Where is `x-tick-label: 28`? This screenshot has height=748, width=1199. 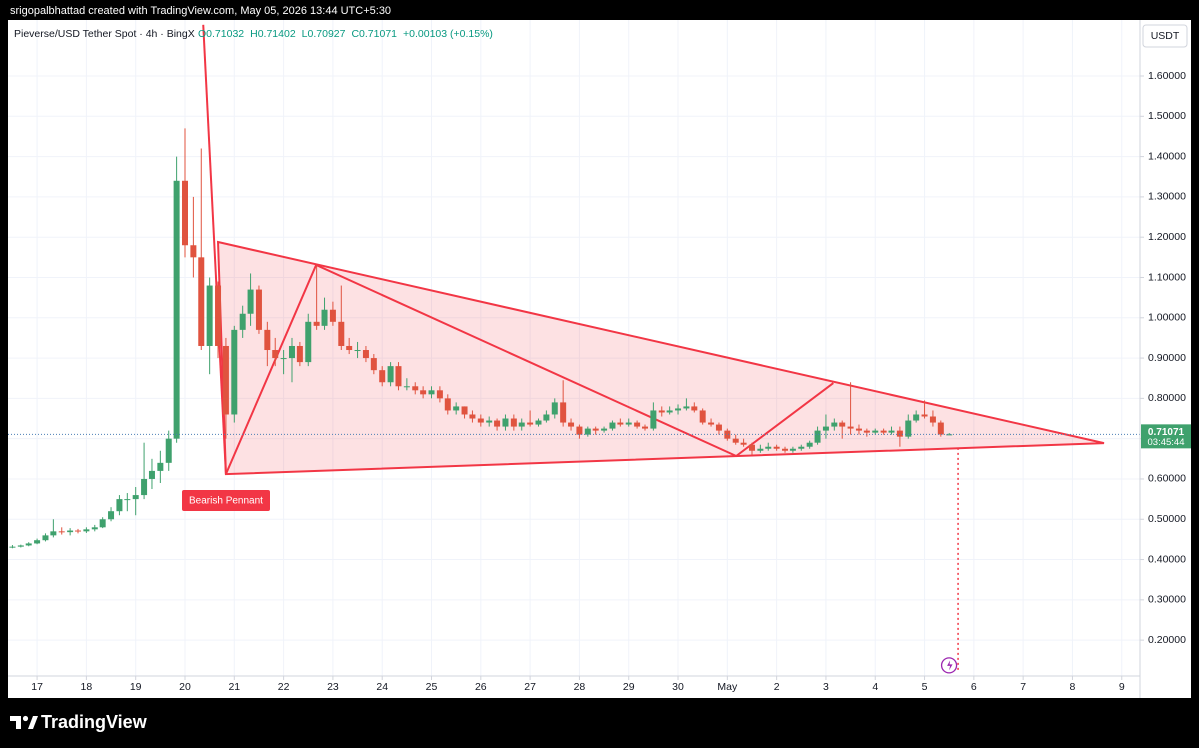
x-tick-label: 28 is located at coordinates (580, 687).